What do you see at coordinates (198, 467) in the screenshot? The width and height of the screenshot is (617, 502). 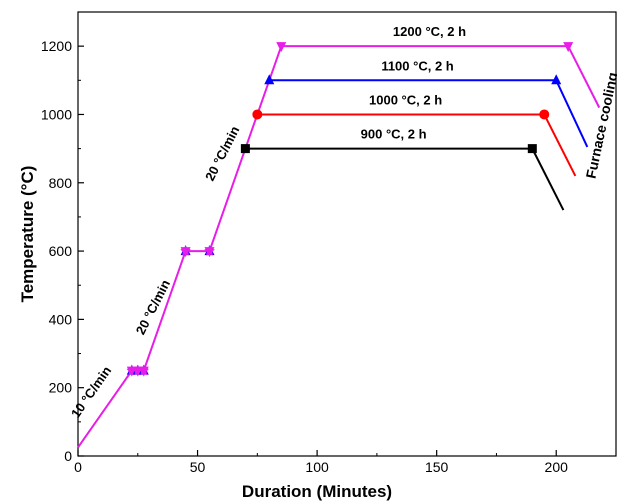 I see `x-tick-label: 50` at bounding box center [198, 467].